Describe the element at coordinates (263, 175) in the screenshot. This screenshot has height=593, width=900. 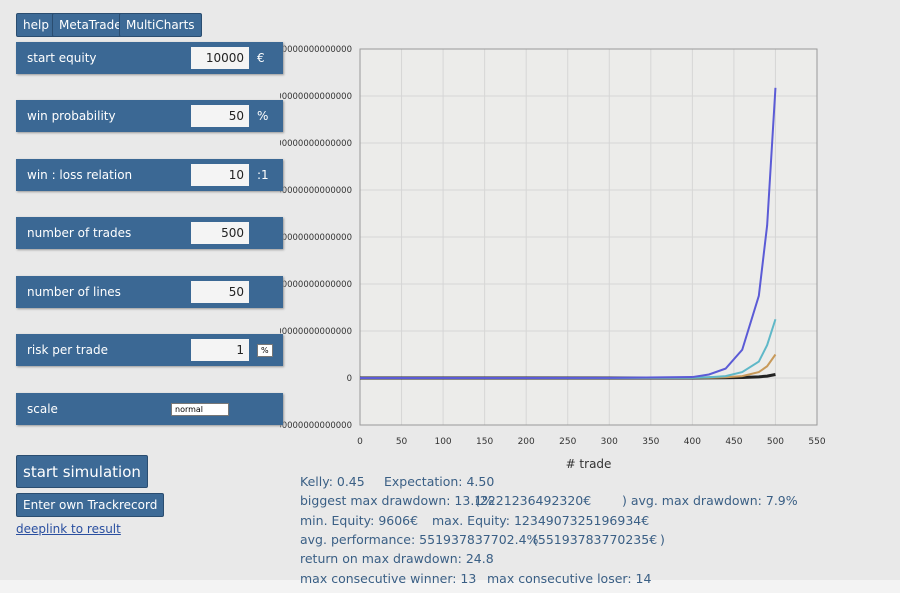
I see `field-unit: :1` at that location.